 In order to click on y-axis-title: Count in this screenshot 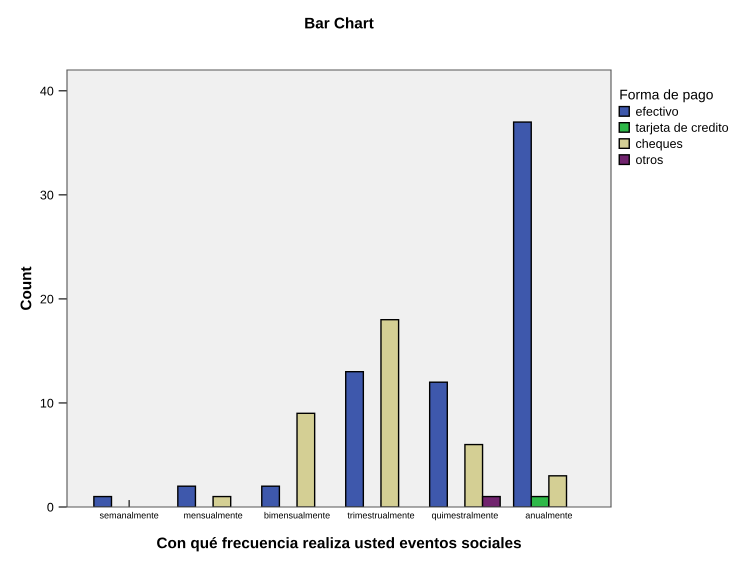, I will do `click(26, 288)`.